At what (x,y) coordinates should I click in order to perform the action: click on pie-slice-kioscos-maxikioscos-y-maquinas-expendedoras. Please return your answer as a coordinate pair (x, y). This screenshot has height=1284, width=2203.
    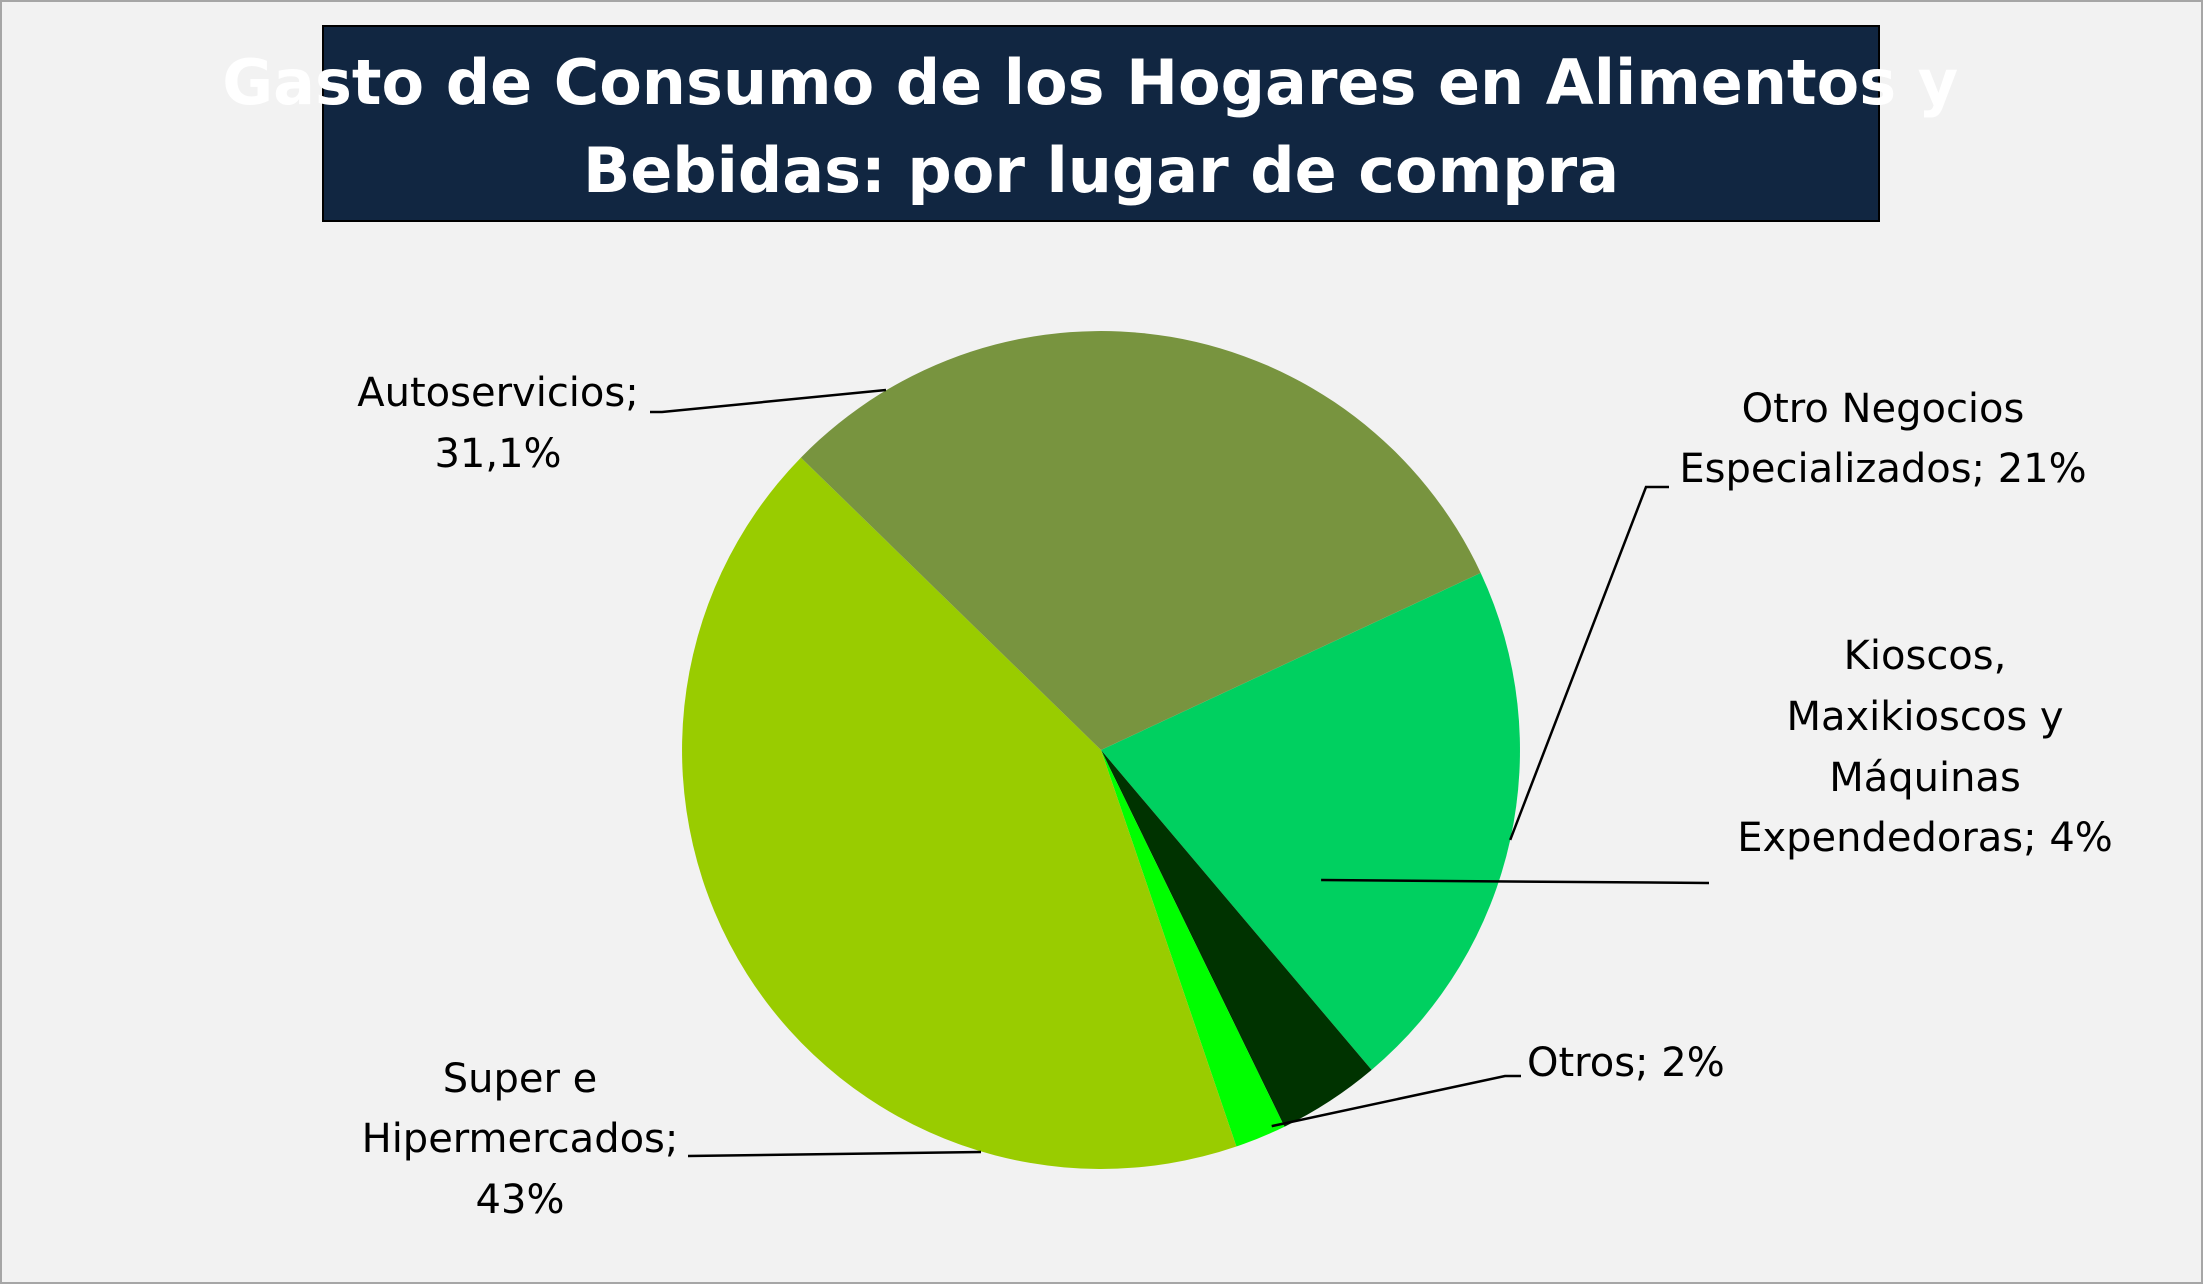
    Looking at the image, I should click on (1236, 938).